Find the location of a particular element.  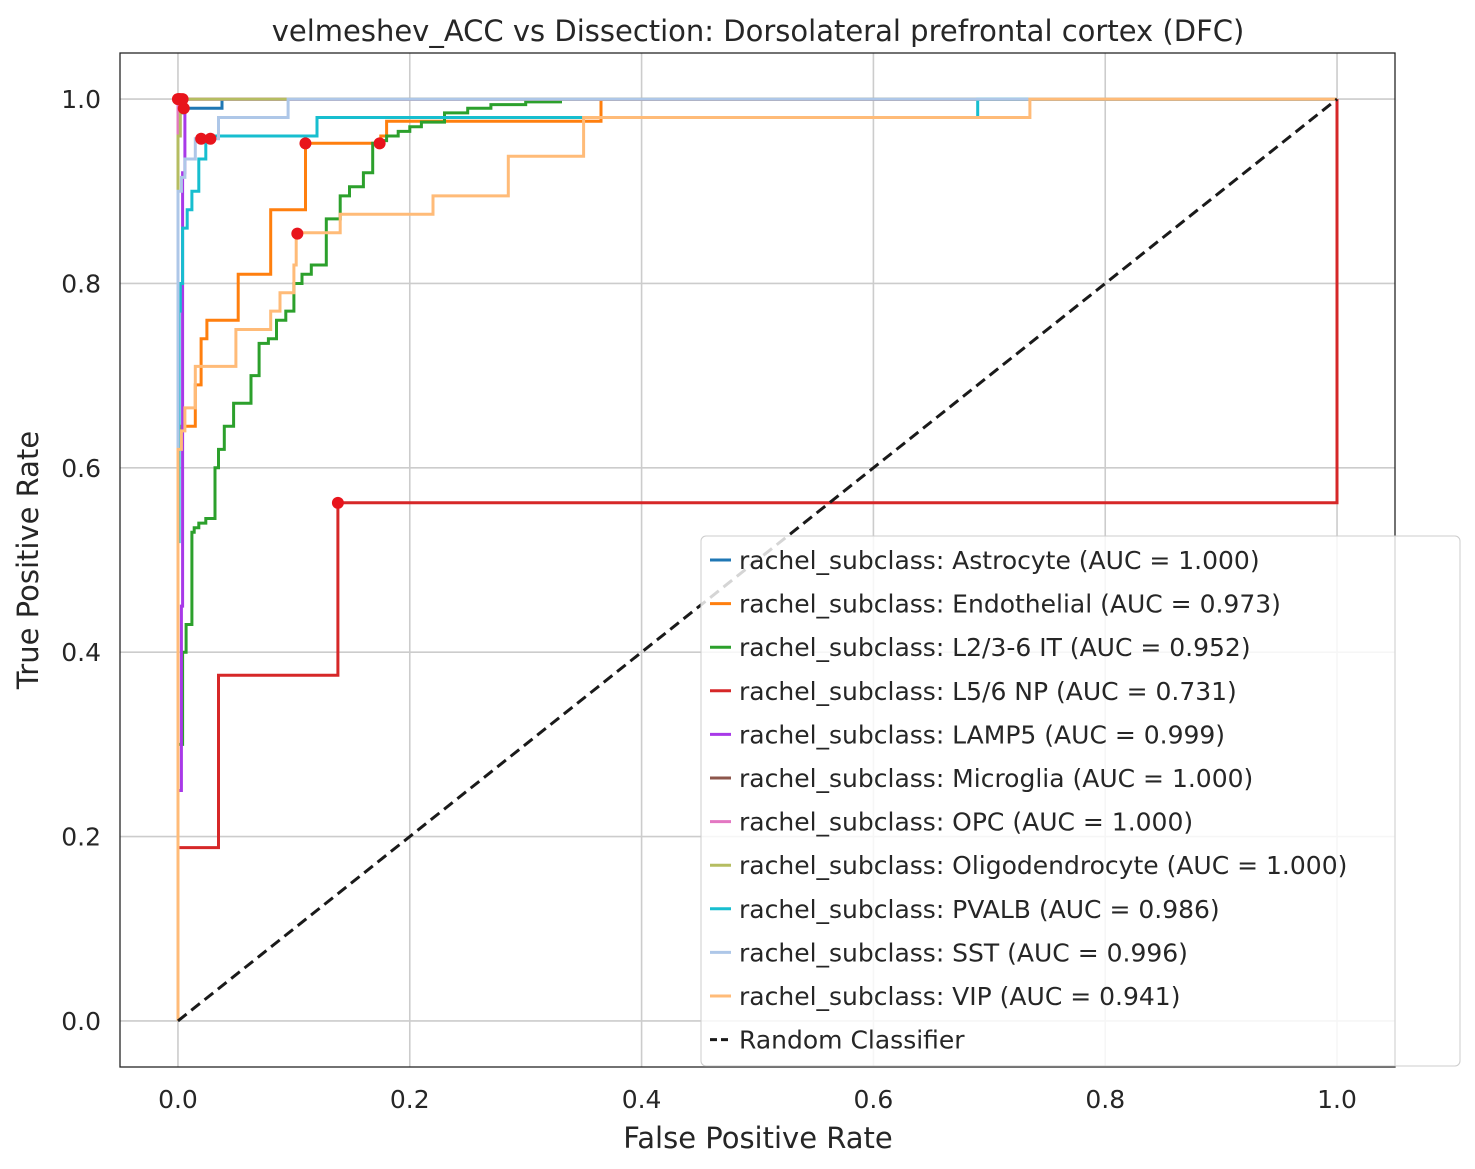

y-tick-label: 0.8 is located at coordinates (81, 283).